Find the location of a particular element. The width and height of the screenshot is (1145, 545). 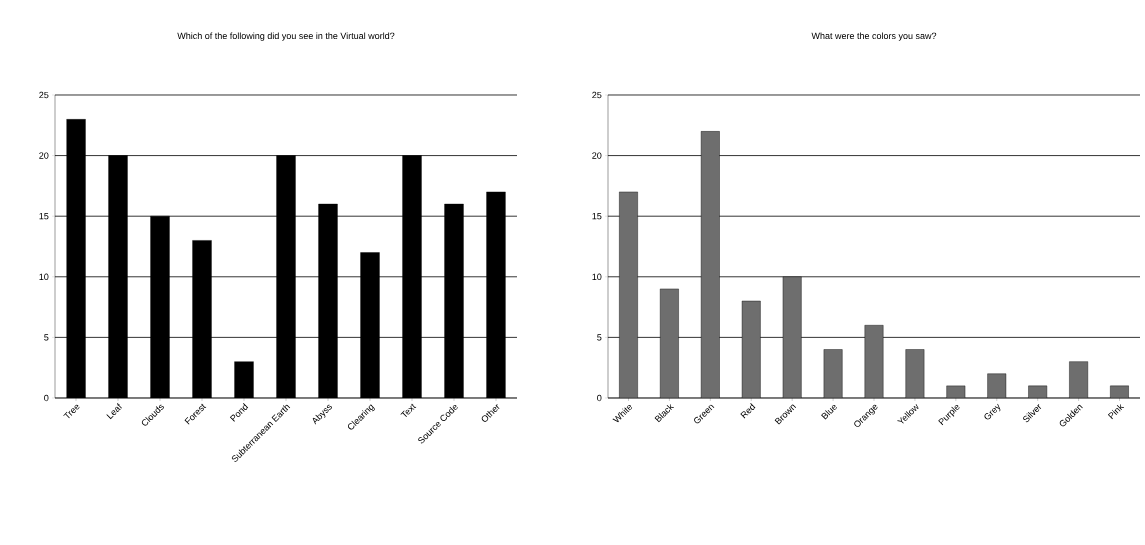

chart-title: Which of the following did you see in the Virtual world? is located at coordinates (286, 36).